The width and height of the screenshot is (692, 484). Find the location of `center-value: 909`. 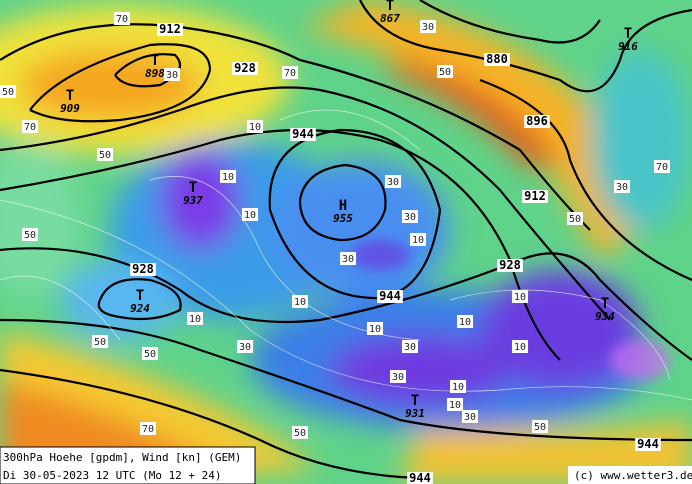

center-value: 909 is located at coordinates (70, 108).